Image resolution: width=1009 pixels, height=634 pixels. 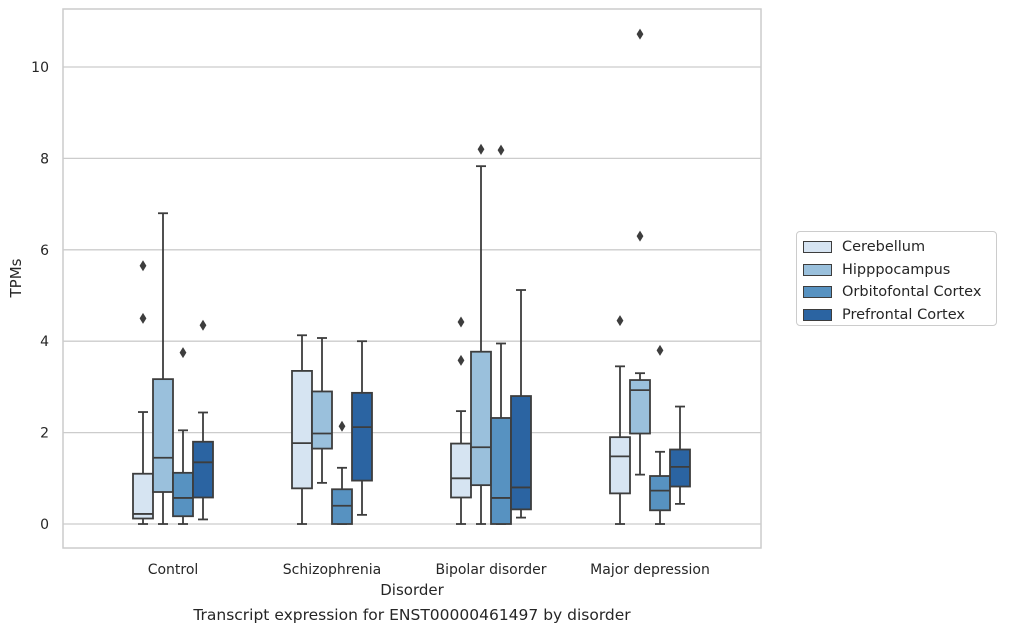 What do you see at coordinates (44, 342) in the screenshot?
I see `y-tick-label: 4` at bounding box center [44, 342].